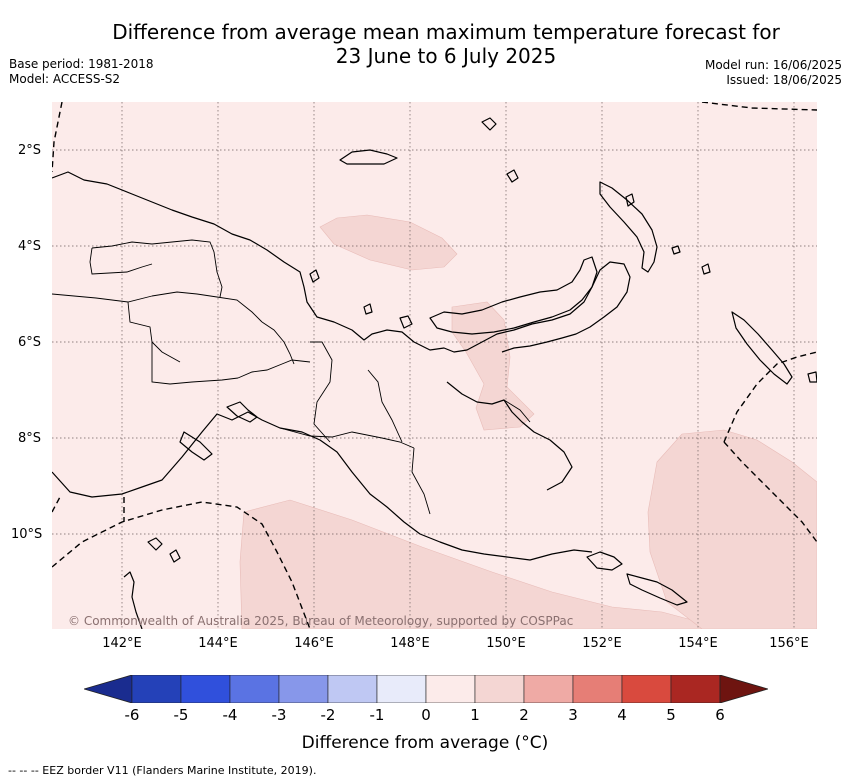 This screenshot has height=781, width=850. I want to click on meta-left: Base period: 1981-2018 Model: ACCESS-S2, so click(81, 72).